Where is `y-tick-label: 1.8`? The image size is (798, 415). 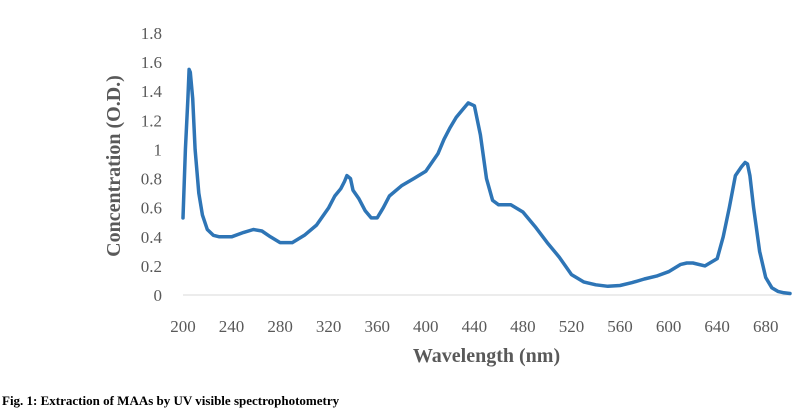
y-tick-label: 1.8 is located at coordinates (151, 33).